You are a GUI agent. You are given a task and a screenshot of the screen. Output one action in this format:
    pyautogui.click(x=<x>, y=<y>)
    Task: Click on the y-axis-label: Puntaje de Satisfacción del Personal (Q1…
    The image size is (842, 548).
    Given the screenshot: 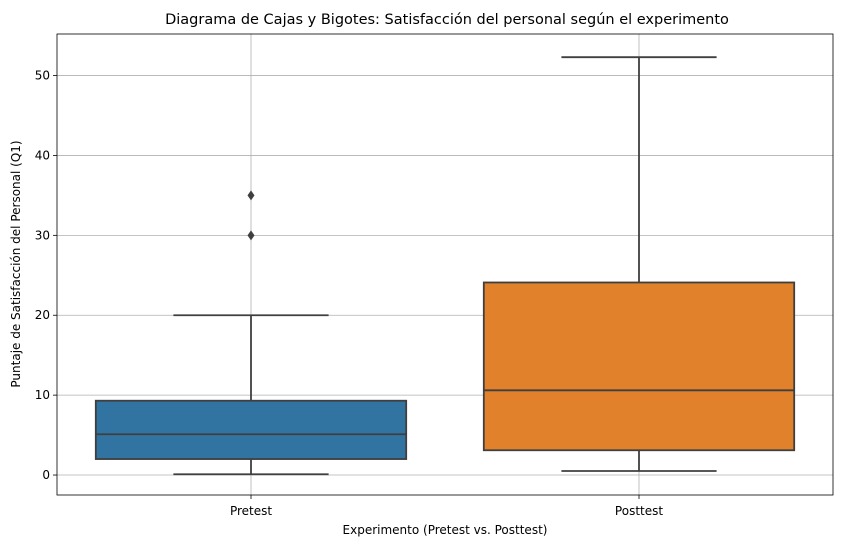 What is the action you would take?
    pyautogui.click(x=16, y=263)
    